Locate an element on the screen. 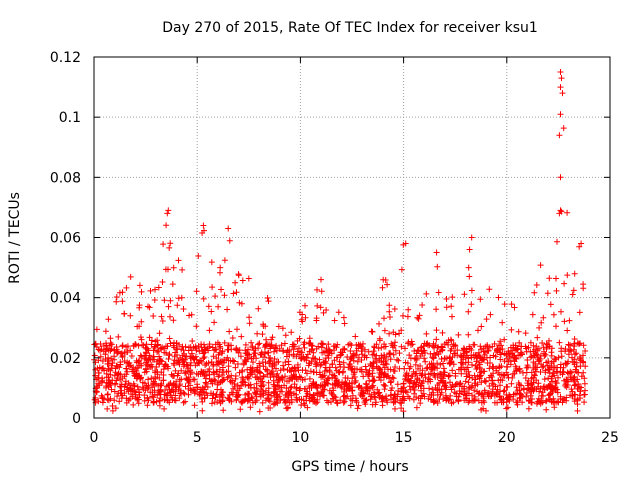 This screenshot has width=640, height=480. y-axis-label: ROTI / TECUs is located at coordinates (15, 238).